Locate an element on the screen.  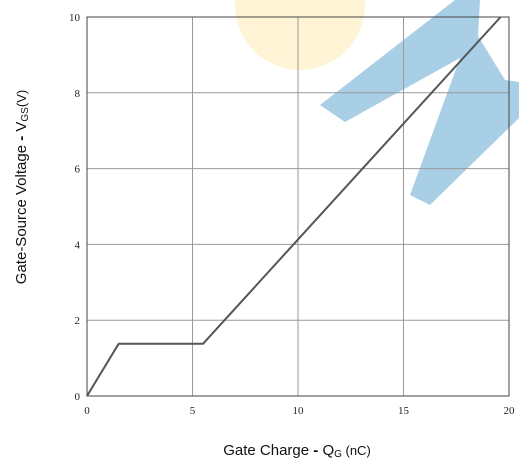
y-axis-label: Gate-Source Voltage - VGS(V) is located at coordinates (22, 187).